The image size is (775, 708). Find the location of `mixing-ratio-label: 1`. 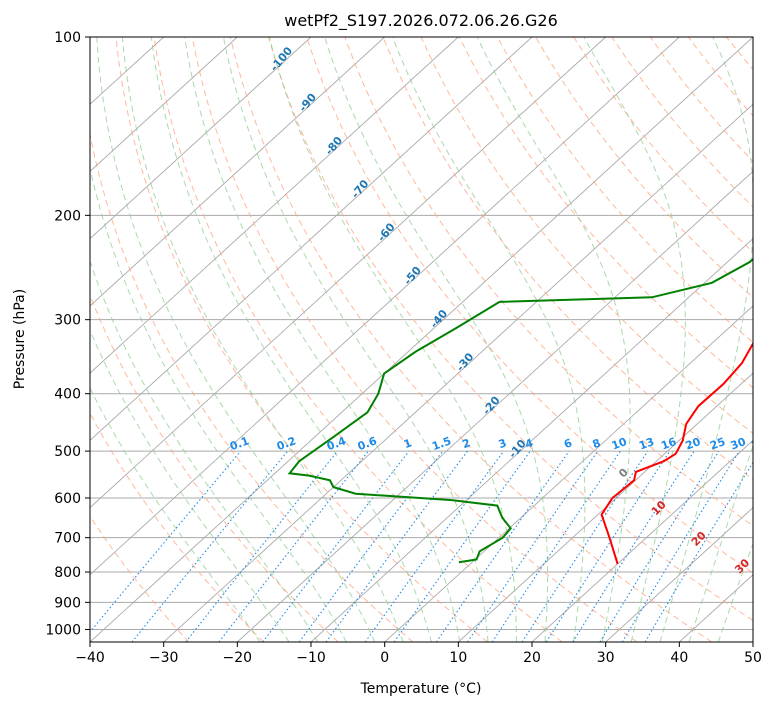

mixing-ratio-label: 1 is located at coordinates (408, 443).